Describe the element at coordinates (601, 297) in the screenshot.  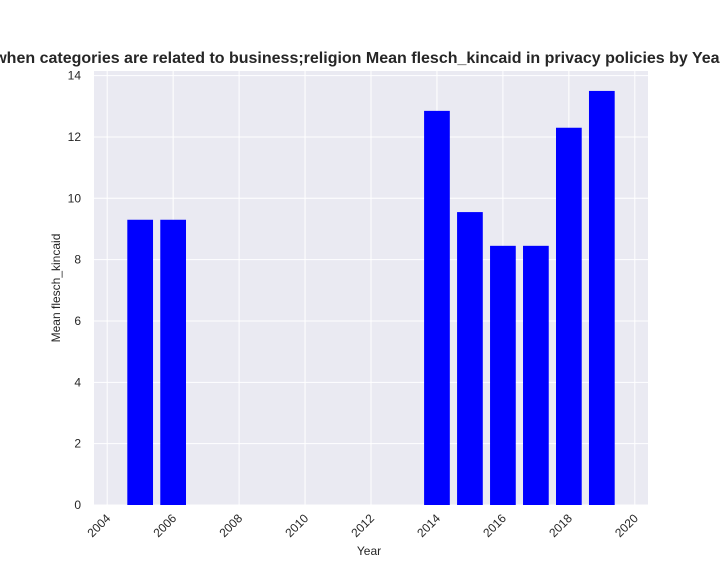
I see `bar-2019` at that location.